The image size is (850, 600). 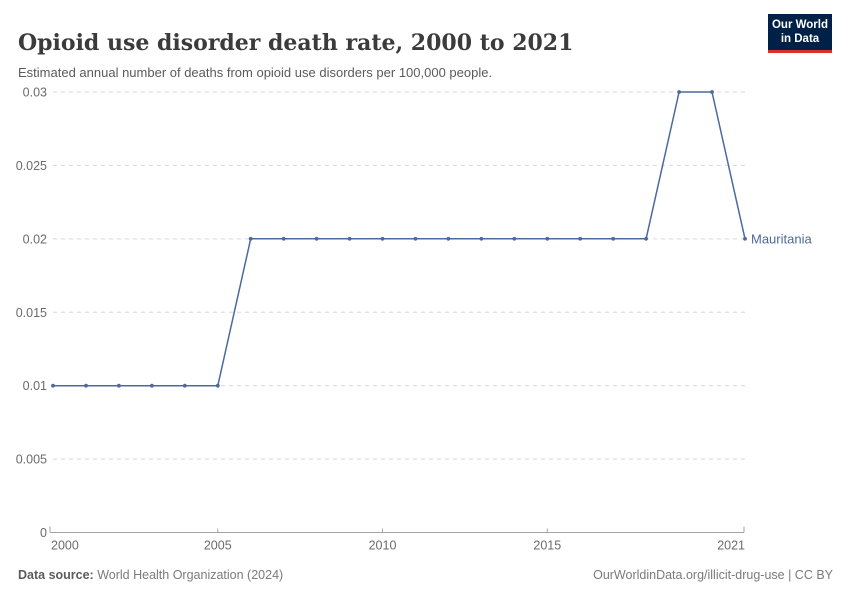 What do you see at coordinates (65, 546) in the screenshot?
I see `x-axis-tick-label: 2000` at bounding box center [65, 546].